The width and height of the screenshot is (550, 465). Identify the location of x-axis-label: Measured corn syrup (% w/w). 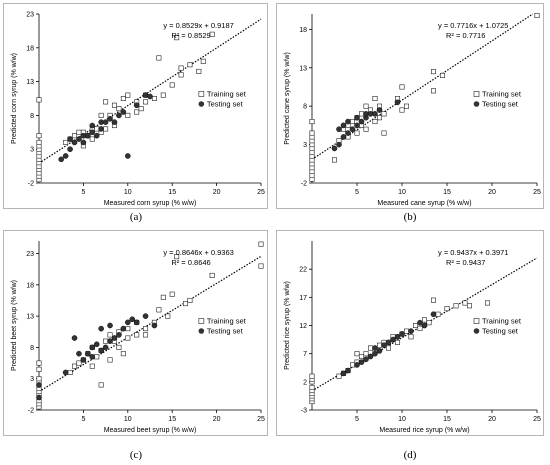
(150, 203).